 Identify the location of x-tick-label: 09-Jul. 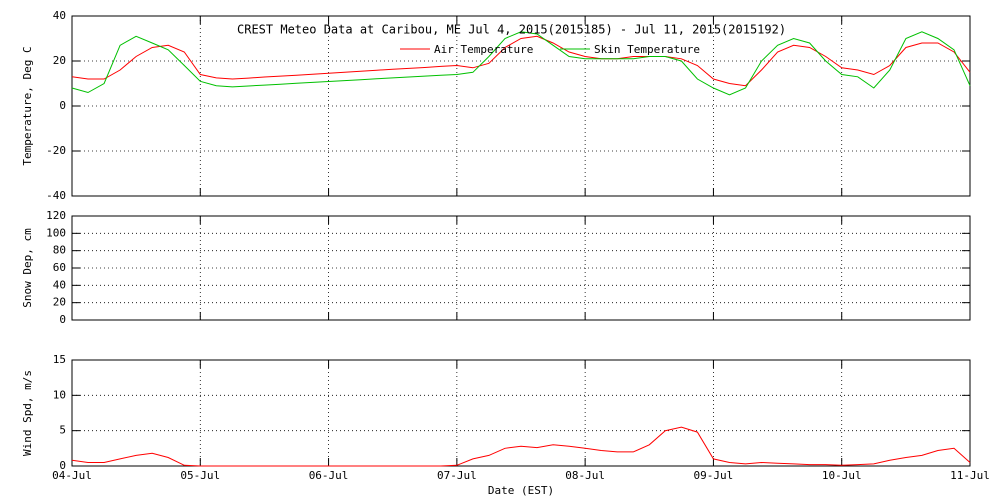
(714, 475).